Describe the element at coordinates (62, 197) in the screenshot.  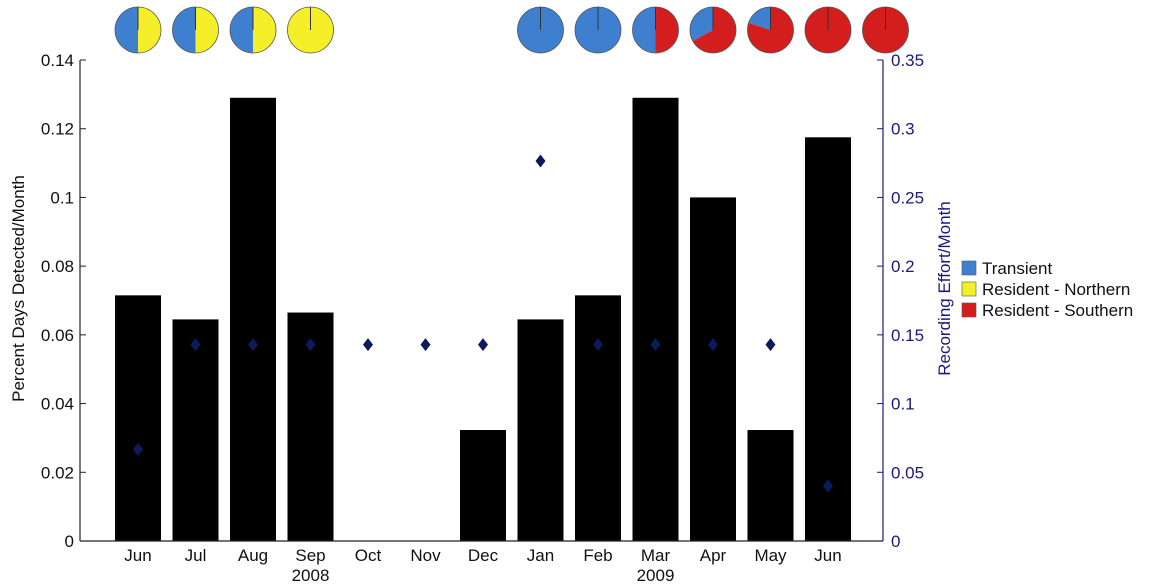
I see `y-tick-label: 0.1` at that location.